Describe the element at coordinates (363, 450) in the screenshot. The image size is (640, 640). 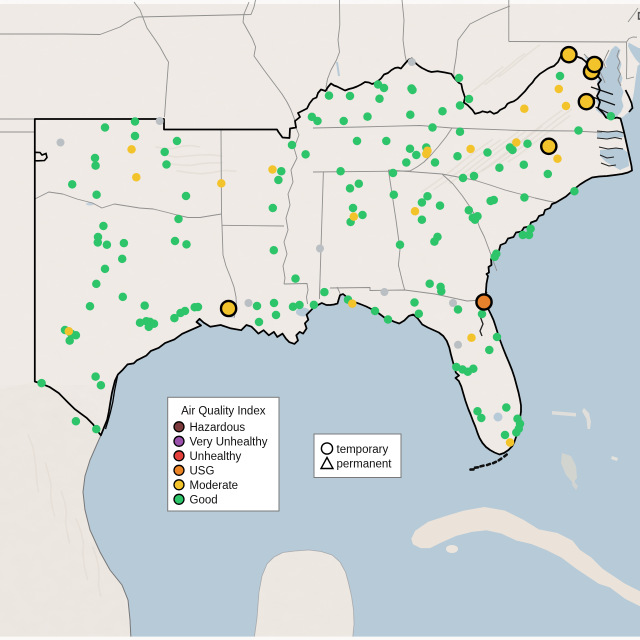
I see `svg-text: temporary` at that location.